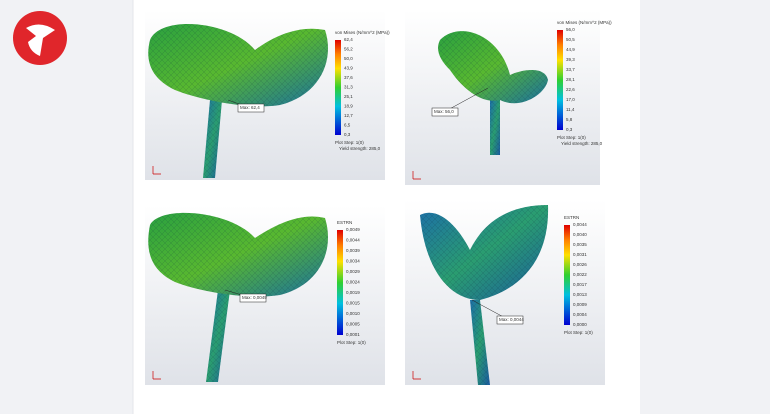 The image size is (770, 414). I want to click on legend-label: 11,4, so click(570, 109).